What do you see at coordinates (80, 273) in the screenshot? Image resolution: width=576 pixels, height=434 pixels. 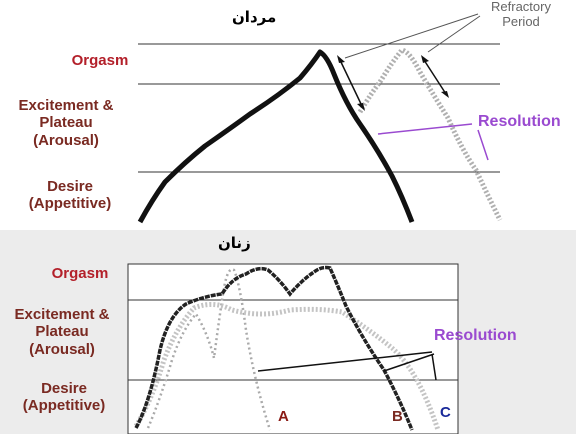 I see `bottom-orgasm-label: Orgasm` at bounding box center [80, 273].